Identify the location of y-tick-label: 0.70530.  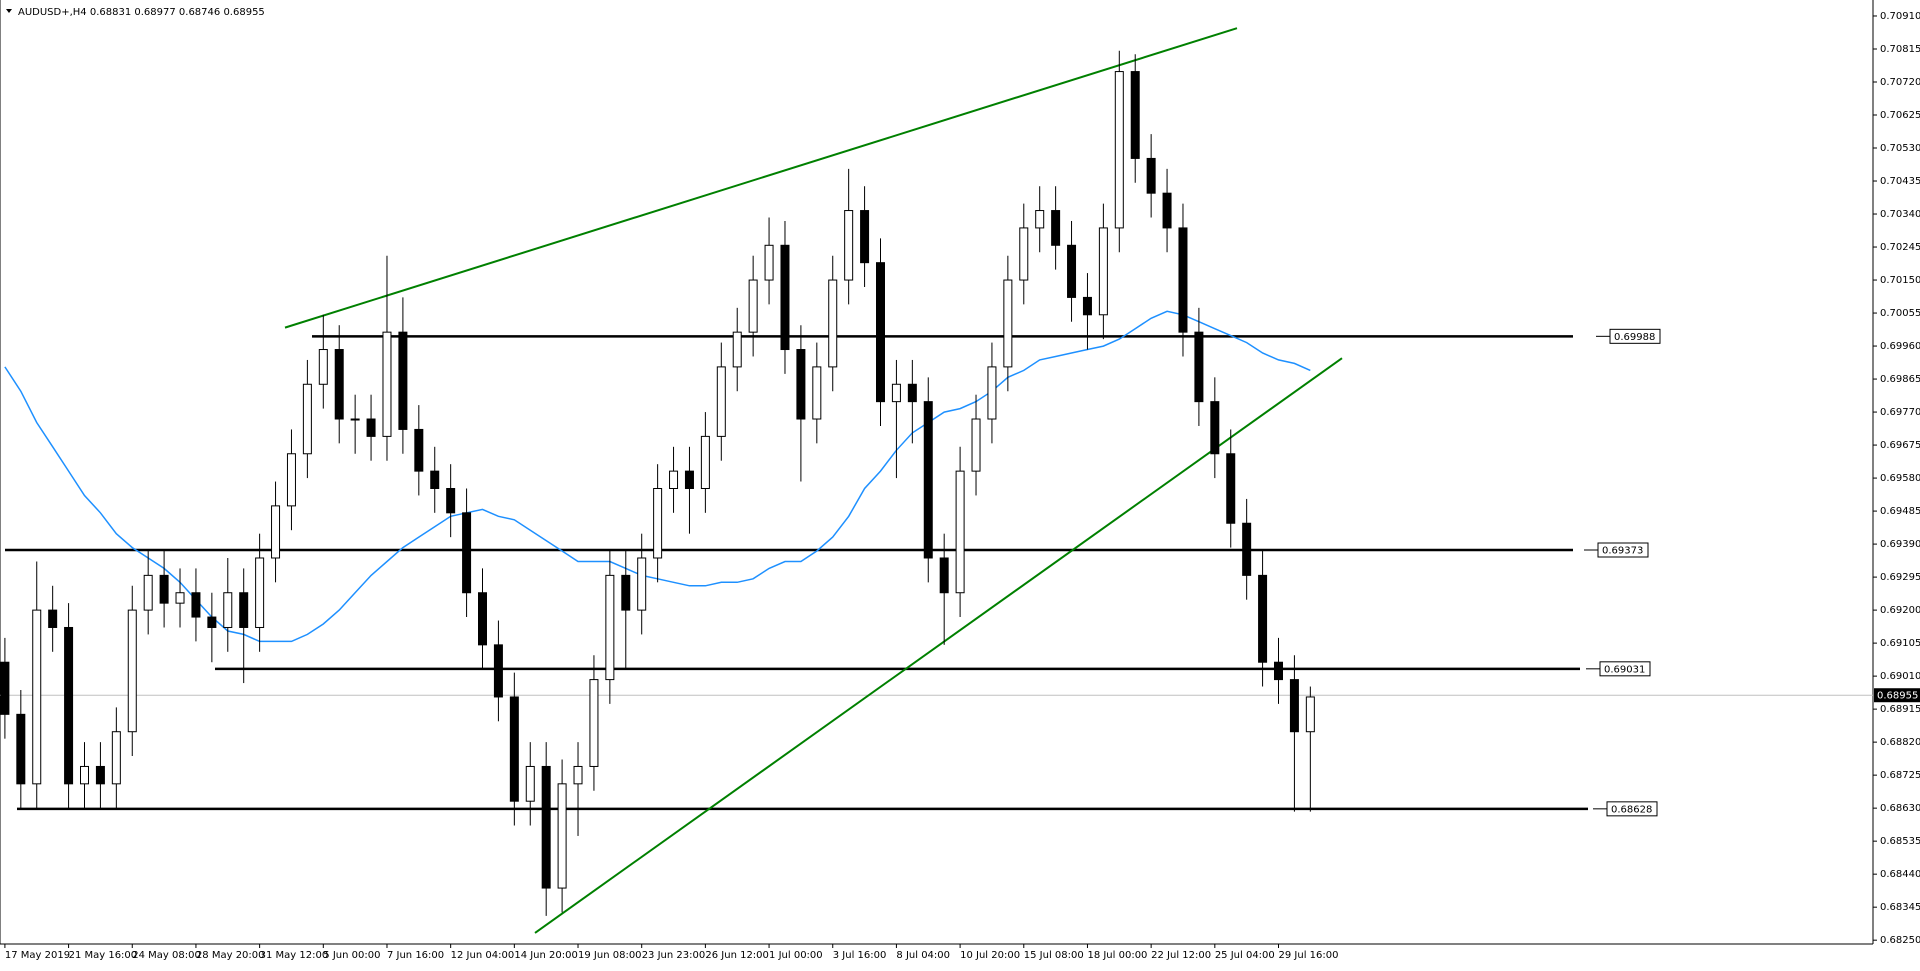
(1900, 148).